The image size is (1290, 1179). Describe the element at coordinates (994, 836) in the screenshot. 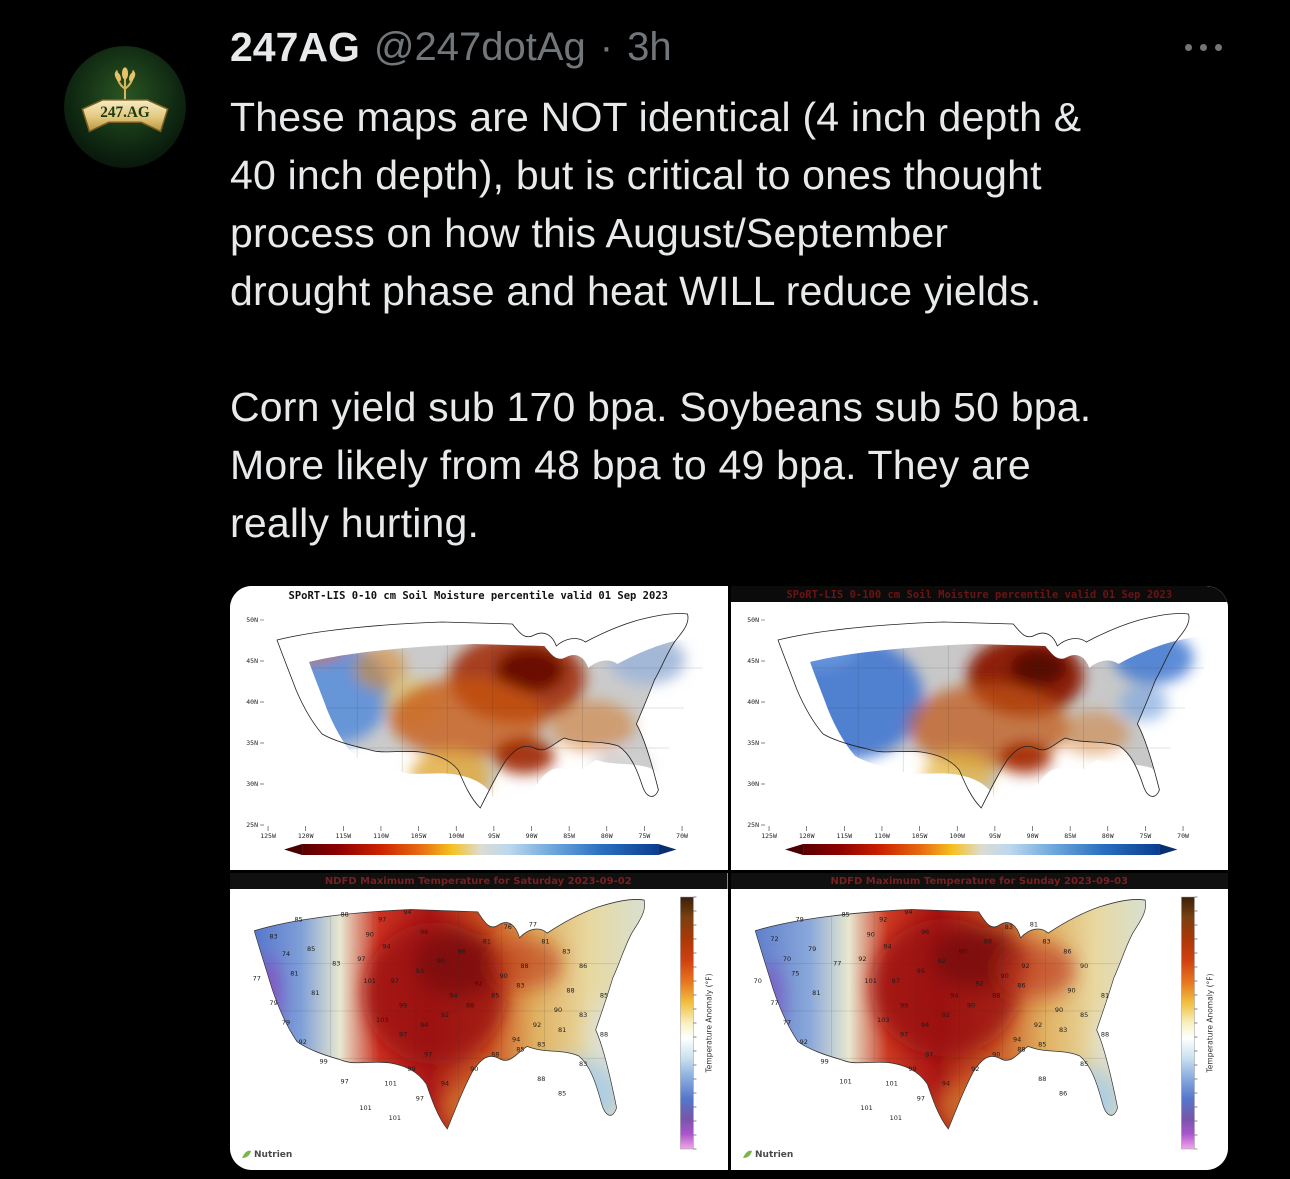

I see `svg-text: 95W` at that location.